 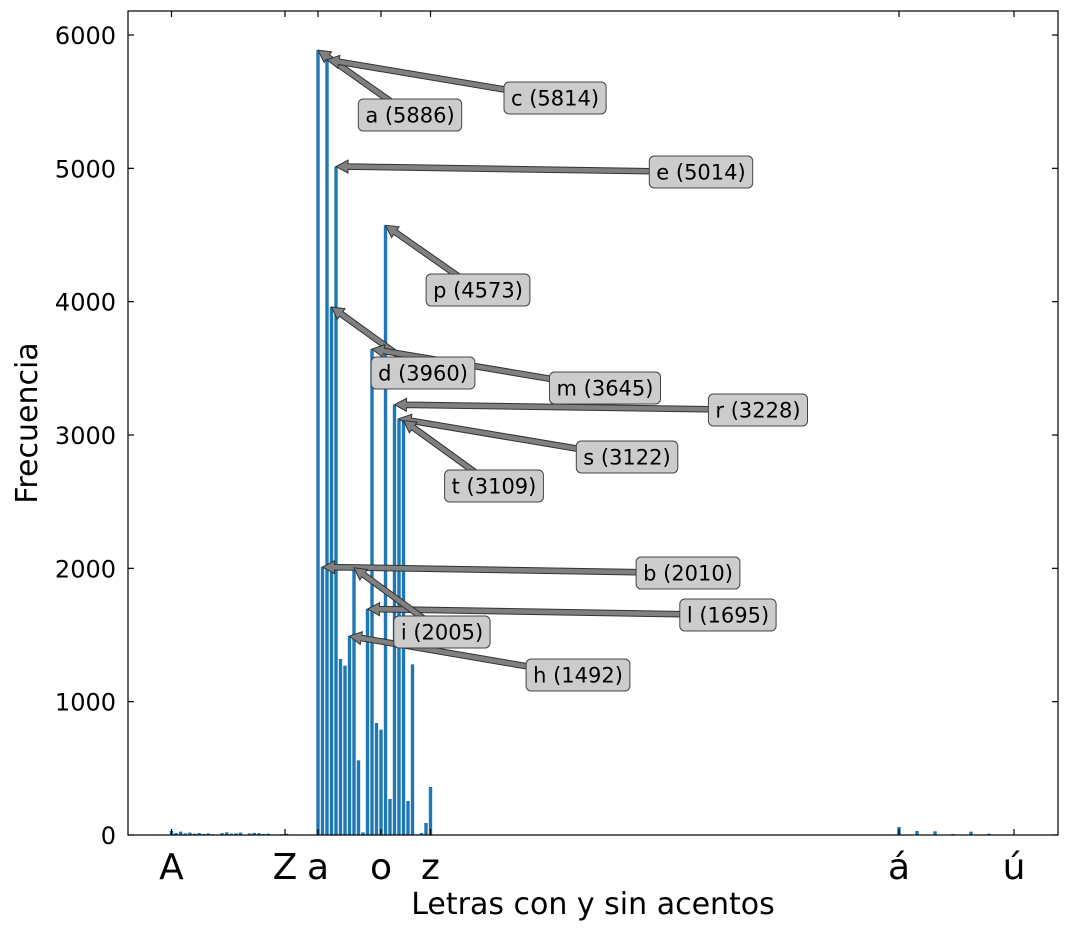 I want to click on bar-P, so click(x=240, y=833).